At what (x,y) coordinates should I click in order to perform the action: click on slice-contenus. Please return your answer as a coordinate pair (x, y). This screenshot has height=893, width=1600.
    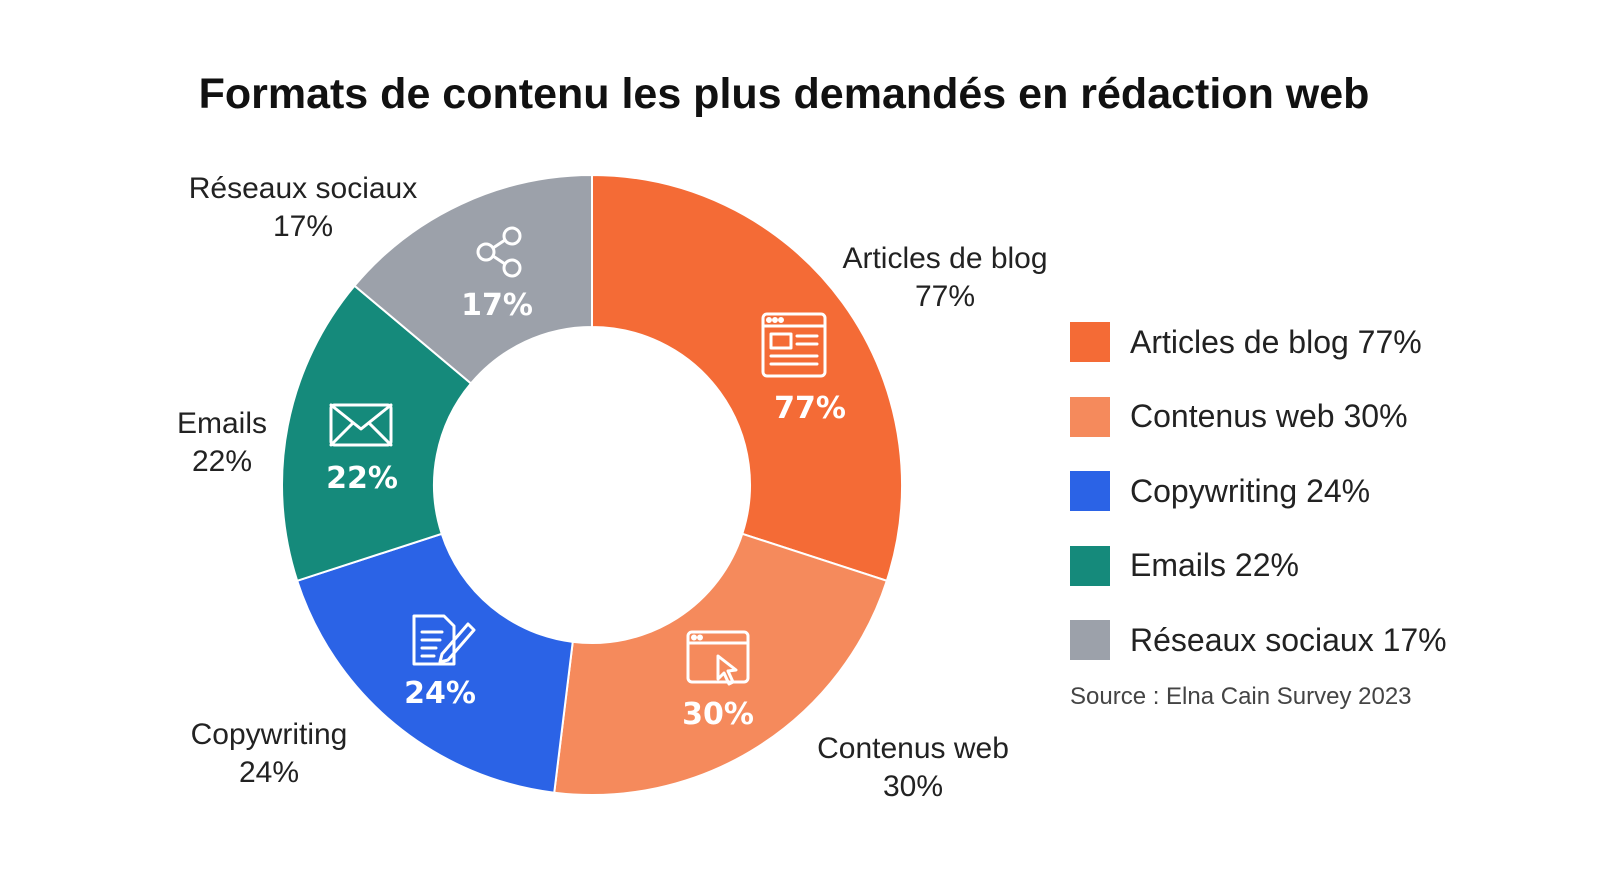
    Looking at the image, I should click on (721, 664).